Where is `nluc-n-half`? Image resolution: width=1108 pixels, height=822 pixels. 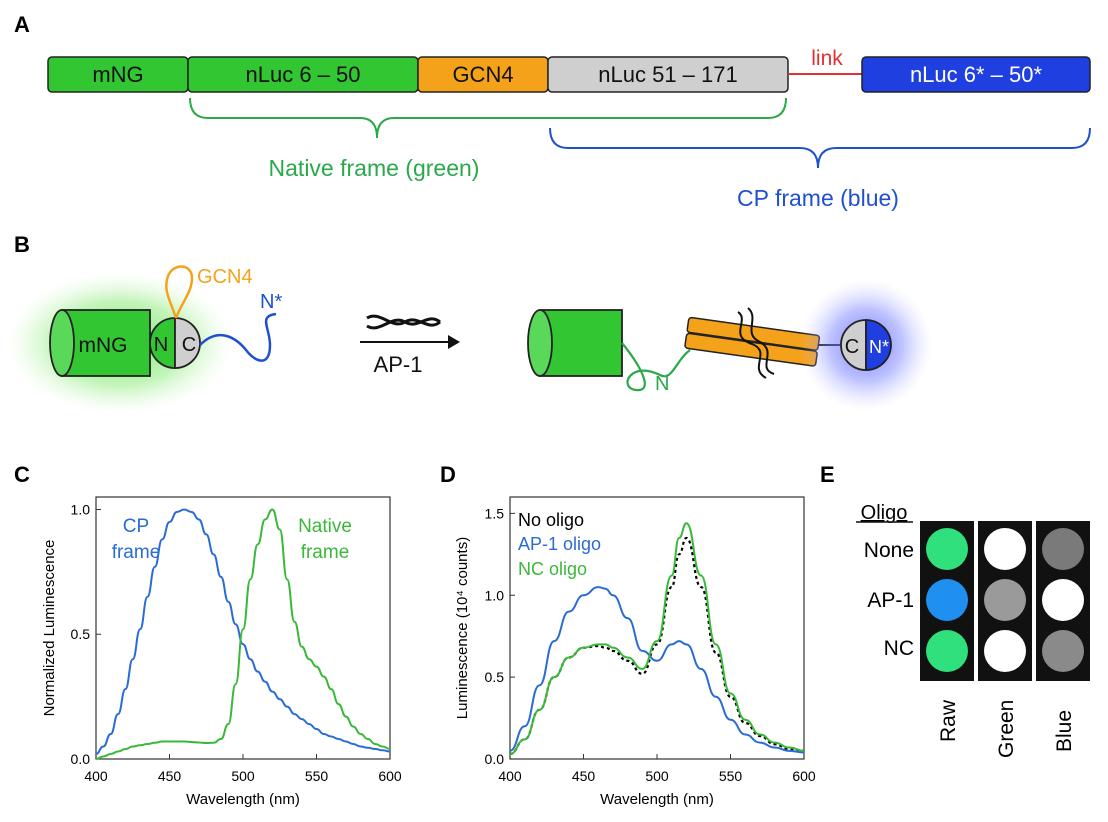 nluc-n-half is located at coordinates (162, 343).